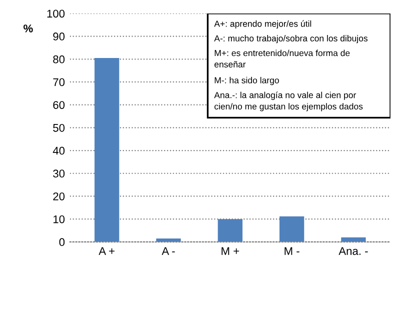 Image resolution: width=411 pixels, height=336 pixels. What do you see at coordinates (288, 102) in the screenshot?
I see `annotation: Ana.-: la analogía no vale al cien por cien/no me gustan los ejemplos dados` at bounding box center [288, 102].